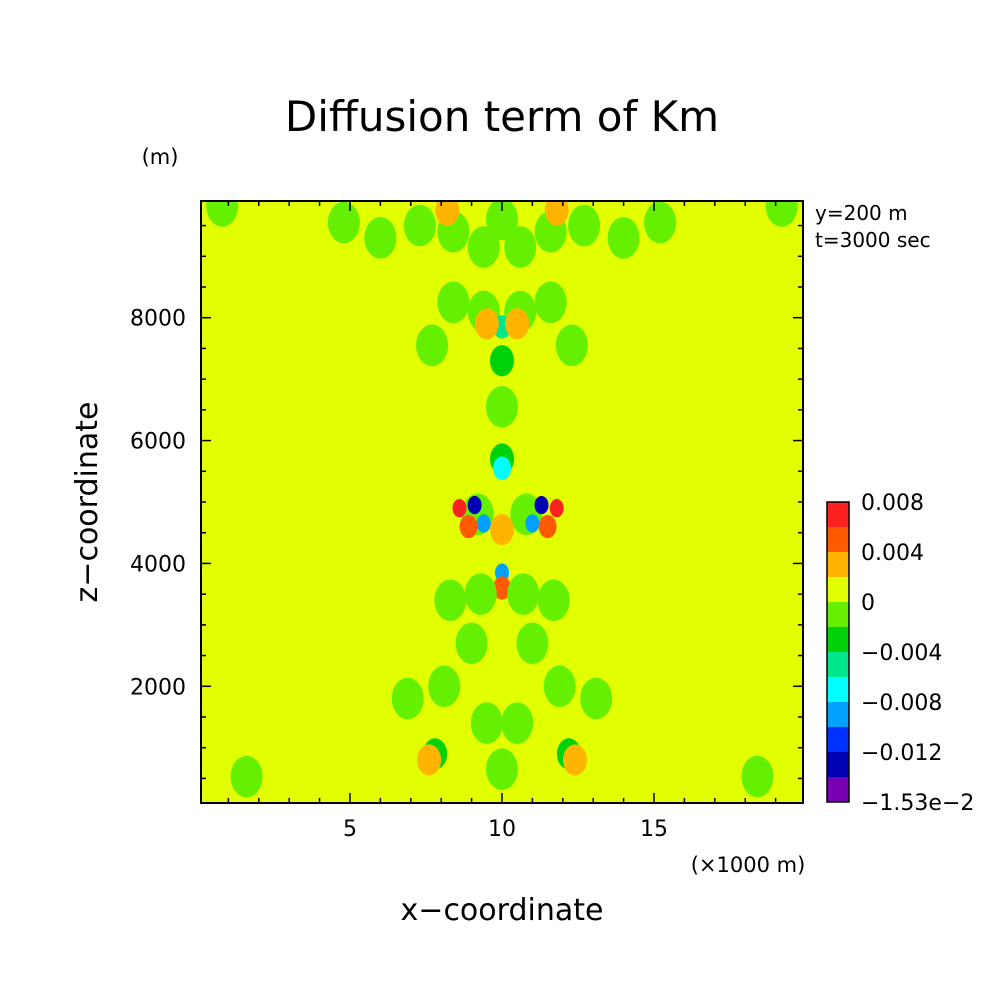 Image resolution: width=1004 pixels, height=1004 pixels. Describe the element at coordinates (901, 703) in the screenshot. I see `colorbar-label: −0.008` at that location.